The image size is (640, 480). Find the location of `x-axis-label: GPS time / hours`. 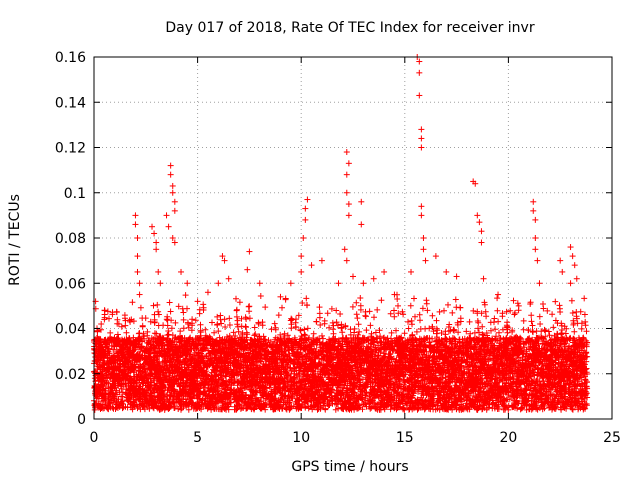

x-axis-label: GPS time / hours is located at coordinates (349, 467).